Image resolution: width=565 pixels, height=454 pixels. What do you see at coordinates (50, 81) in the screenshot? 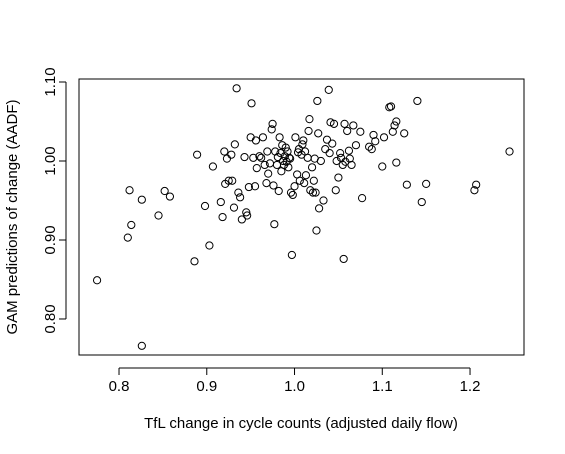
I see `y-tick-label: 1.10` at bounding box center [50, 81].